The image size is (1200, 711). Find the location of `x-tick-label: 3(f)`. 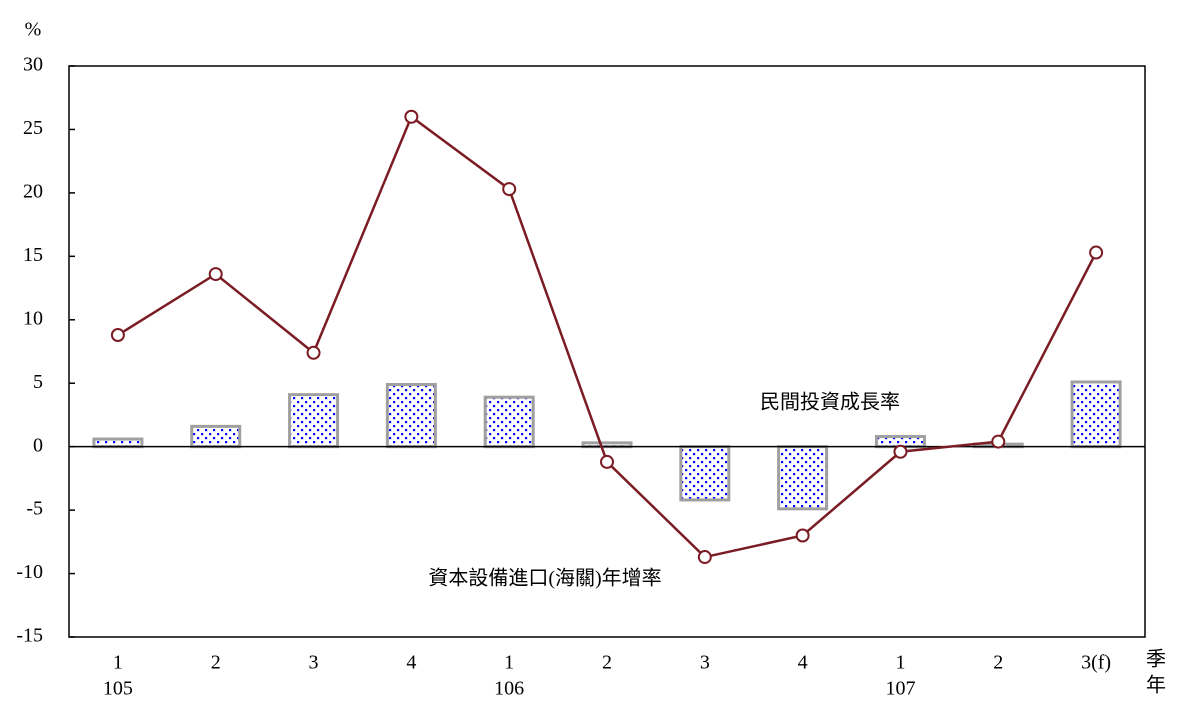

x-tick-label: 3(f) is located at coordinates (1096, 663).